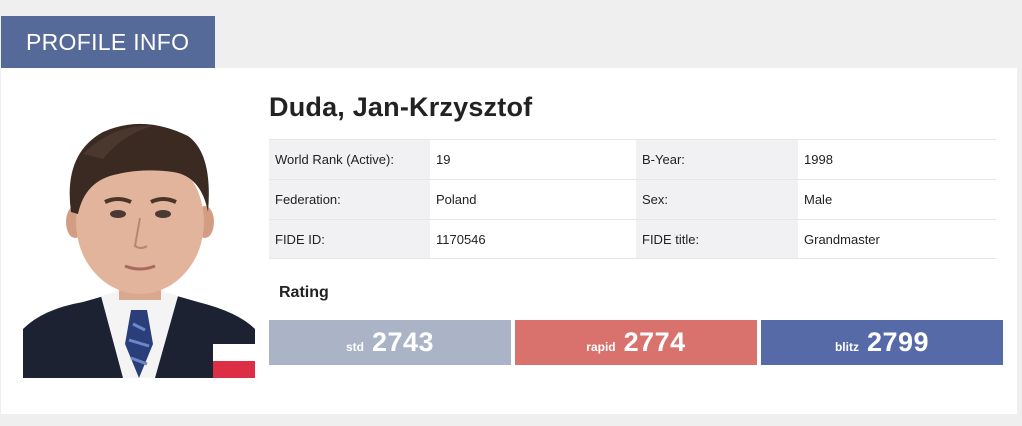  I want to click on birth-year-label: B-Year:, so click(717, 159).